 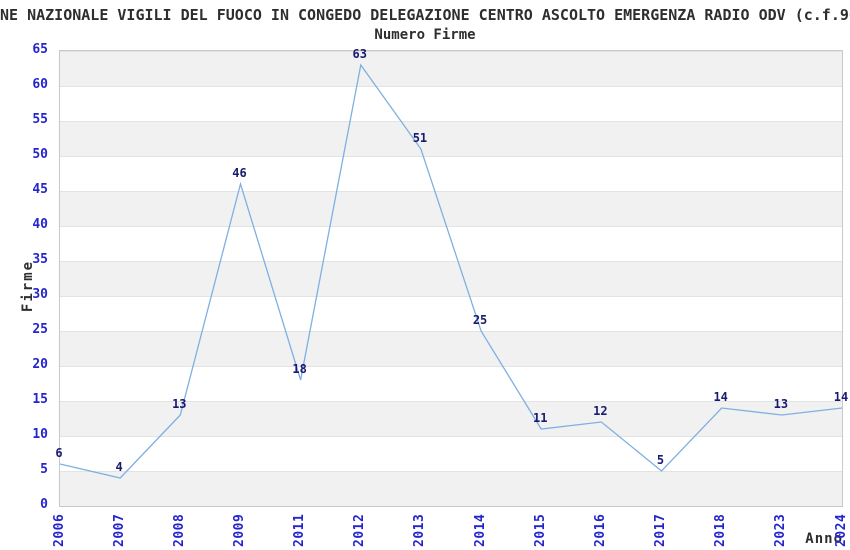 I want to click on x-tick-label: 2013, so click(x=420, y=530).